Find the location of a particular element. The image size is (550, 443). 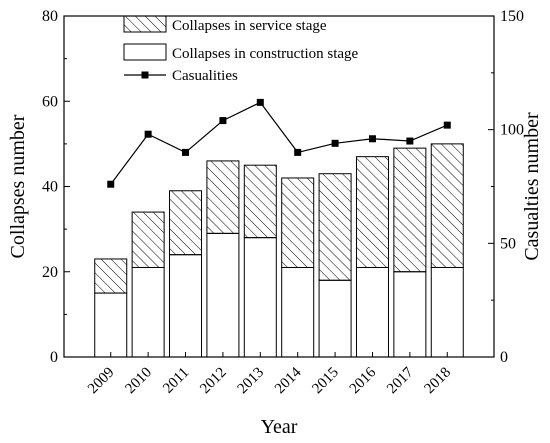

y2-axis-title: Casualties number is located at coordinates (532, 186).